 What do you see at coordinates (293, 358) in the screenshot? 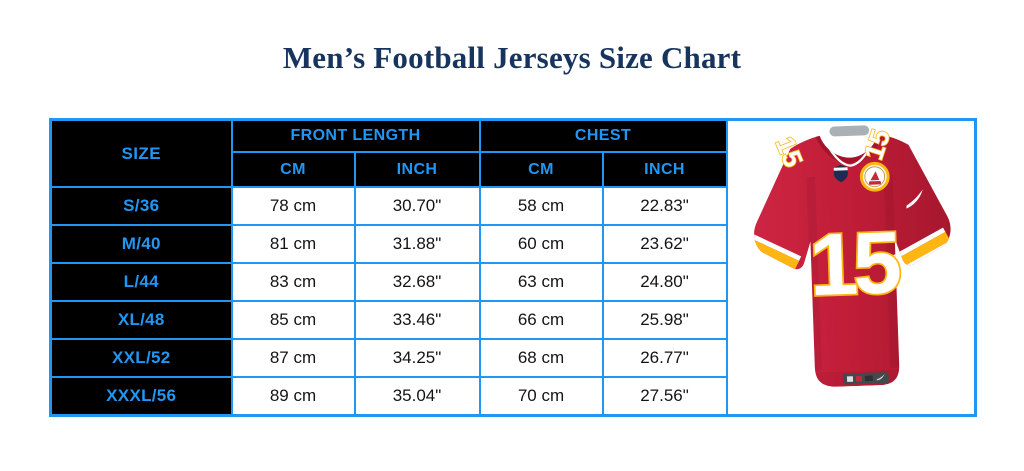
I see `front-length-cm-cell: 87 cm` at bounding box center [293, 358].